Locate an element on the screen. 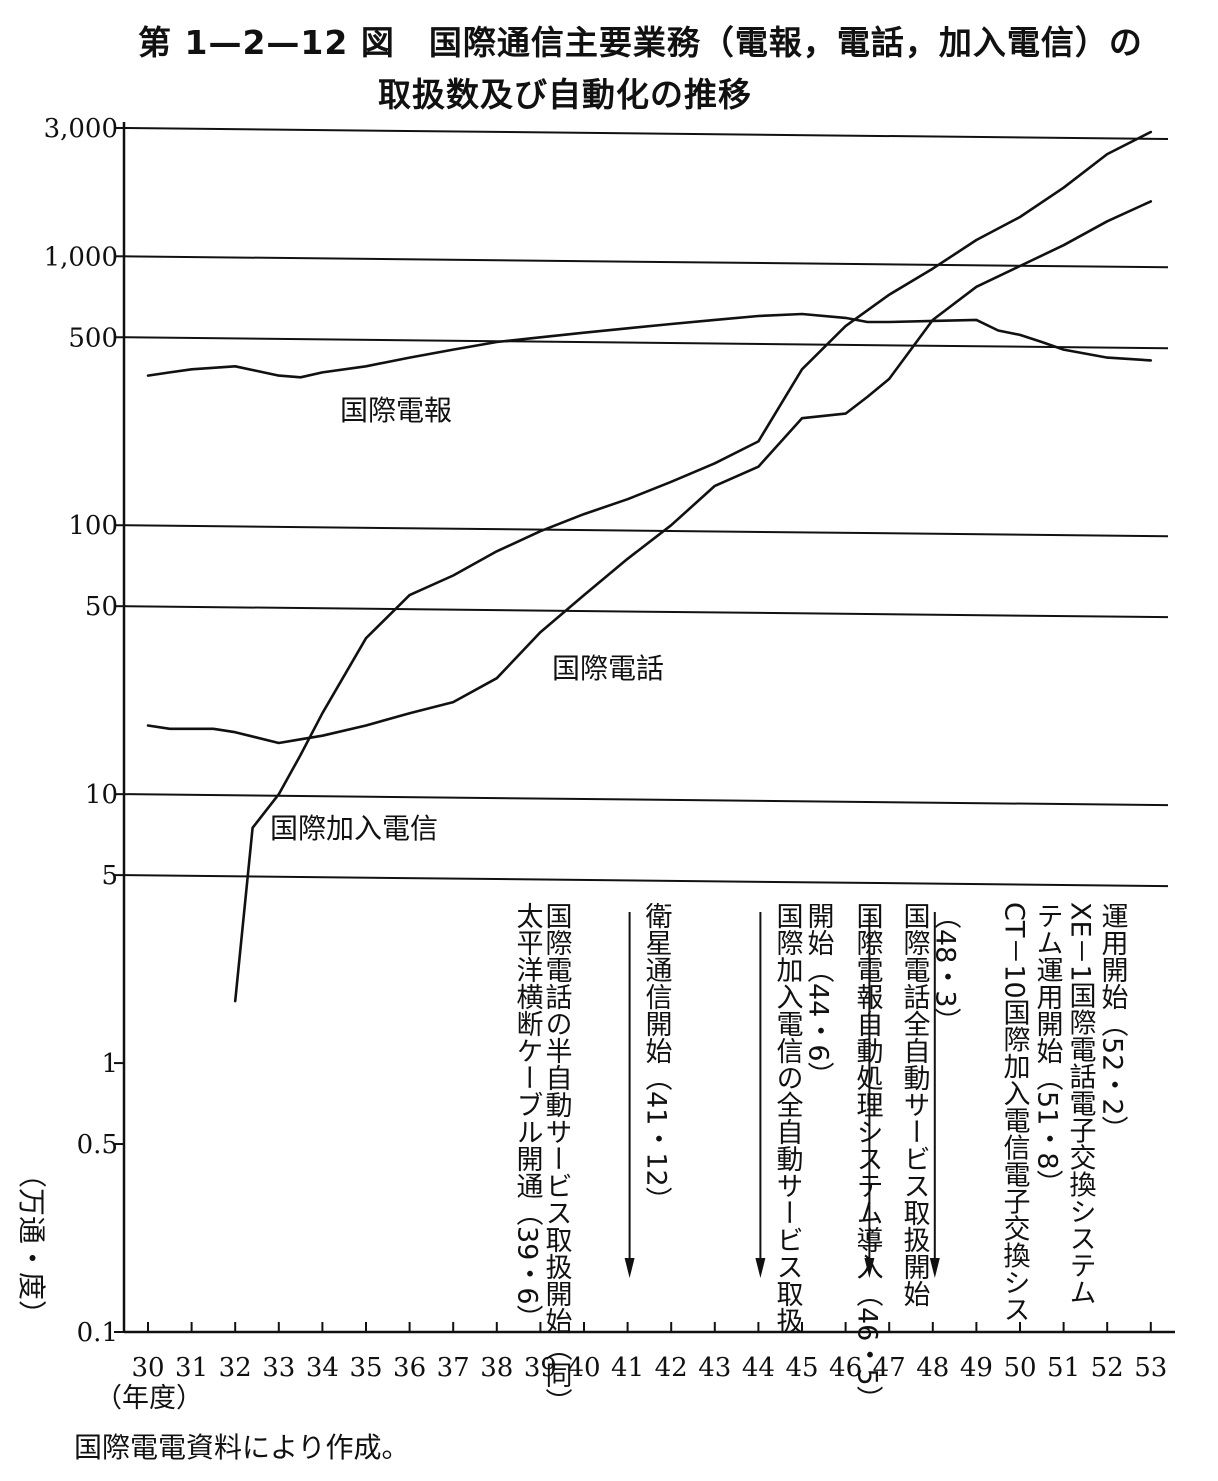 This screenshot has width=1218, height=1481. x-tick-label: 45 is located at coordinates (801, 1368).